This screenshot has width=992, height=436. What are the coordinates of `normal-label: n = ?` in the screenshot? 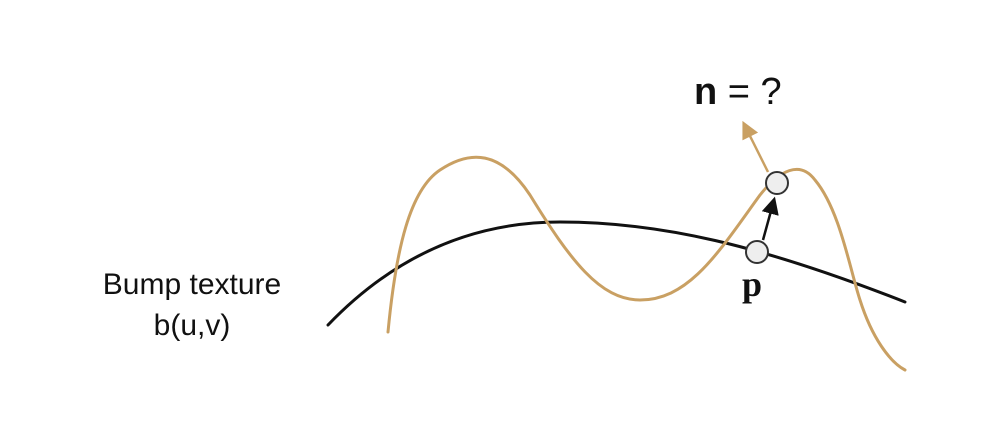 It's located at (738, 92).